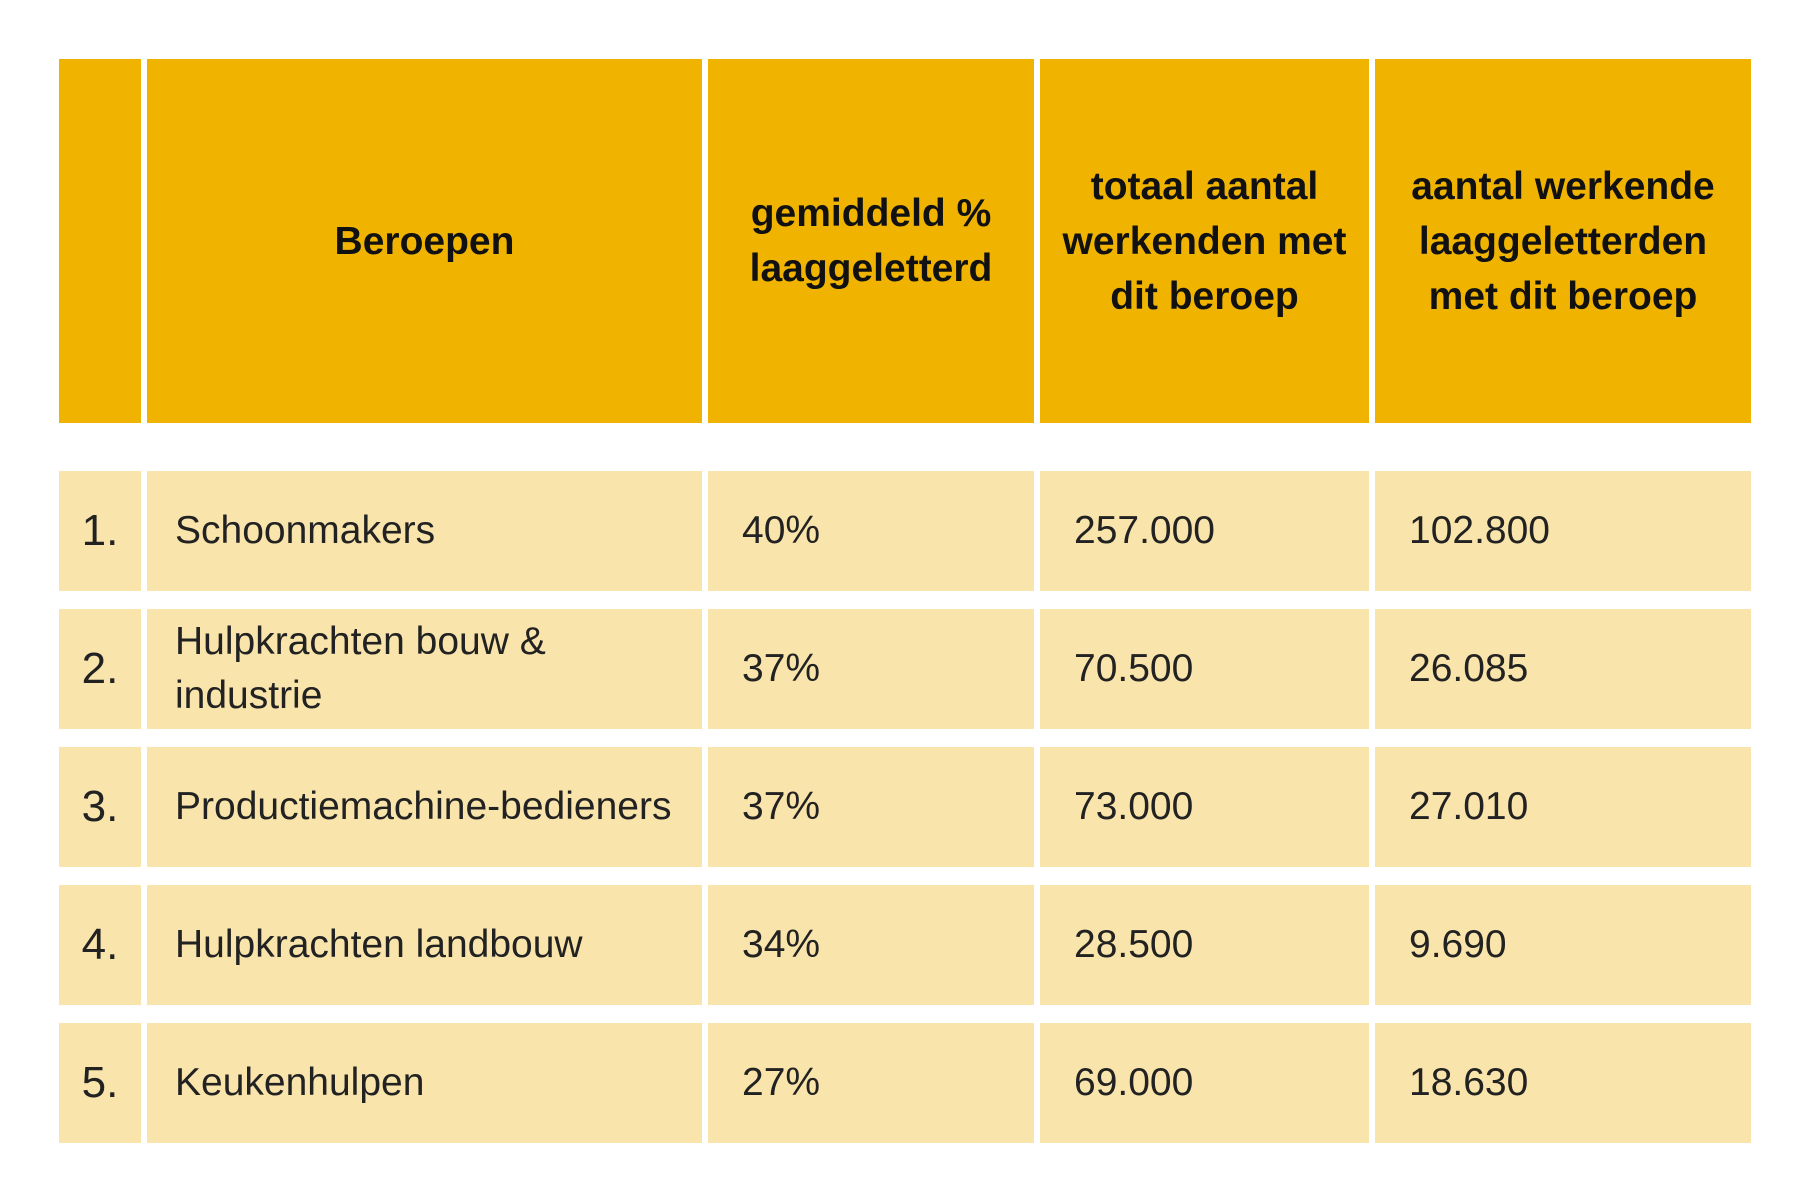 This screenshot has height=1200, width=1800. What do you see at coordinates (1563, 1083) in the screenshot?
I see `laaggeletterd-cell: 18.630` at bounding box center [1563, 1083].